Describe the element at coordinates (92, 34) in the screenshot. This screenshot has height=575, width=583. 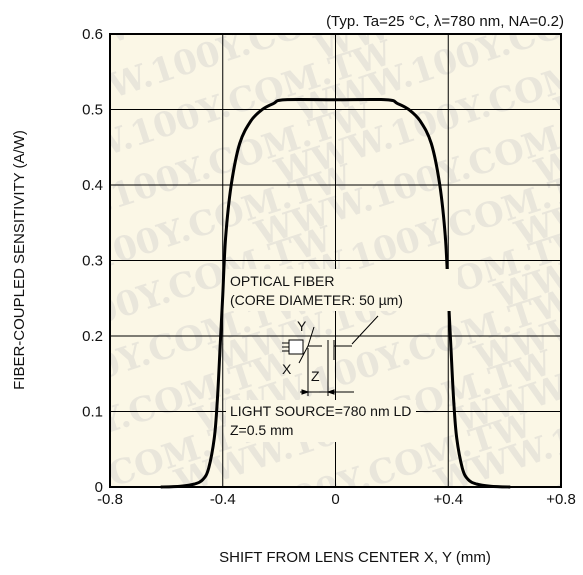
I see `y-tick-label: 0.6` at that location.